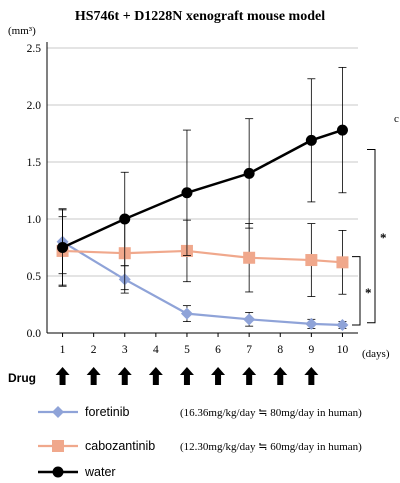 This screenshot has width=400, height=483. Describe the element at coordinates (200, 16) in the screenshot. I see `chart-title: HS746t + D1228N xenograft mouse model` at that location.